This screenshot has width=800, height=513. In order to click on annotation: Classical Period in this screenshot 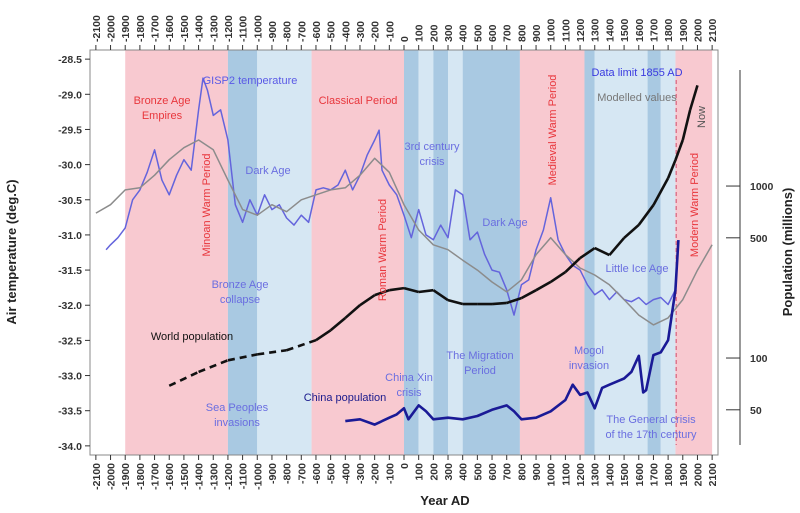, I will do `click(358, 101)`.